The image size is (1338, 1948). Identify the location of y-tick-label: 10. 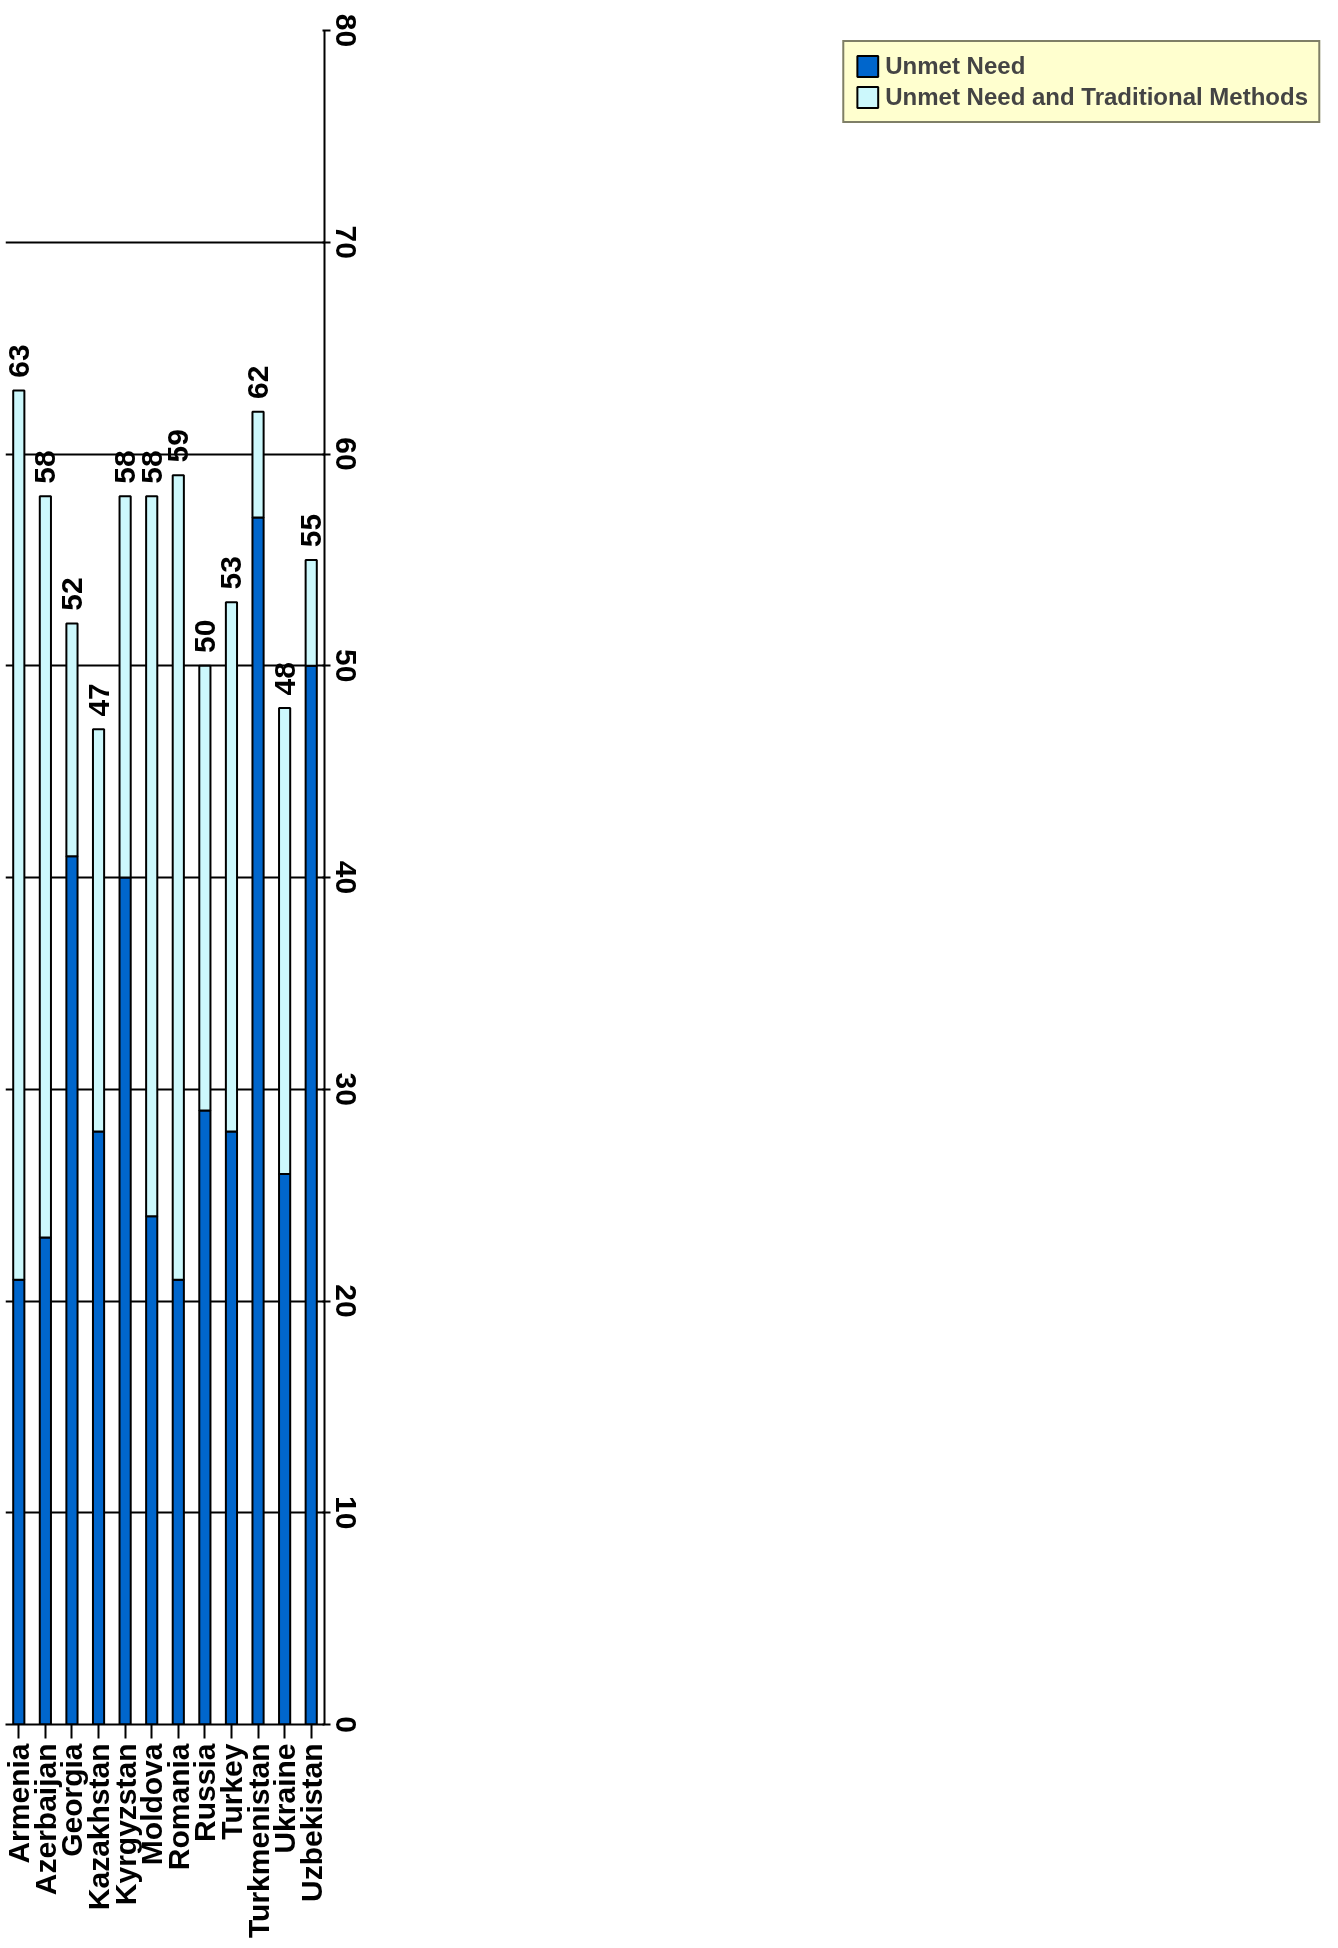
(346, 1513).